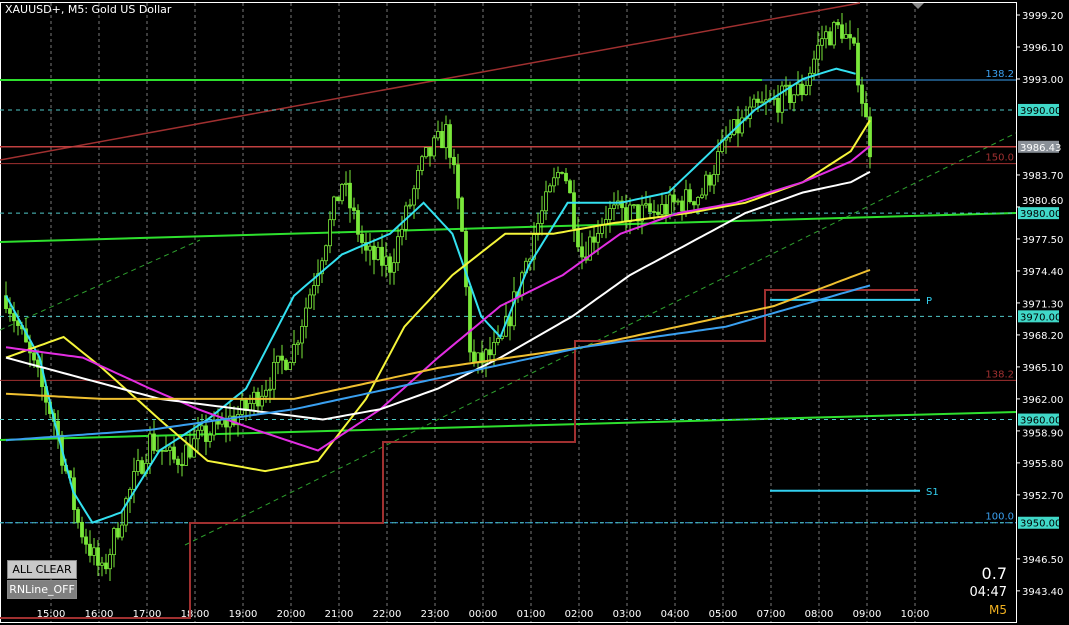 Image resolution: width=1069 pixels, height=625 pixels. What do you see at coordinates (1042, 272) in the screenshot?
I see `y-tick-label: 3974.40` at bounding box center [1042, 272].